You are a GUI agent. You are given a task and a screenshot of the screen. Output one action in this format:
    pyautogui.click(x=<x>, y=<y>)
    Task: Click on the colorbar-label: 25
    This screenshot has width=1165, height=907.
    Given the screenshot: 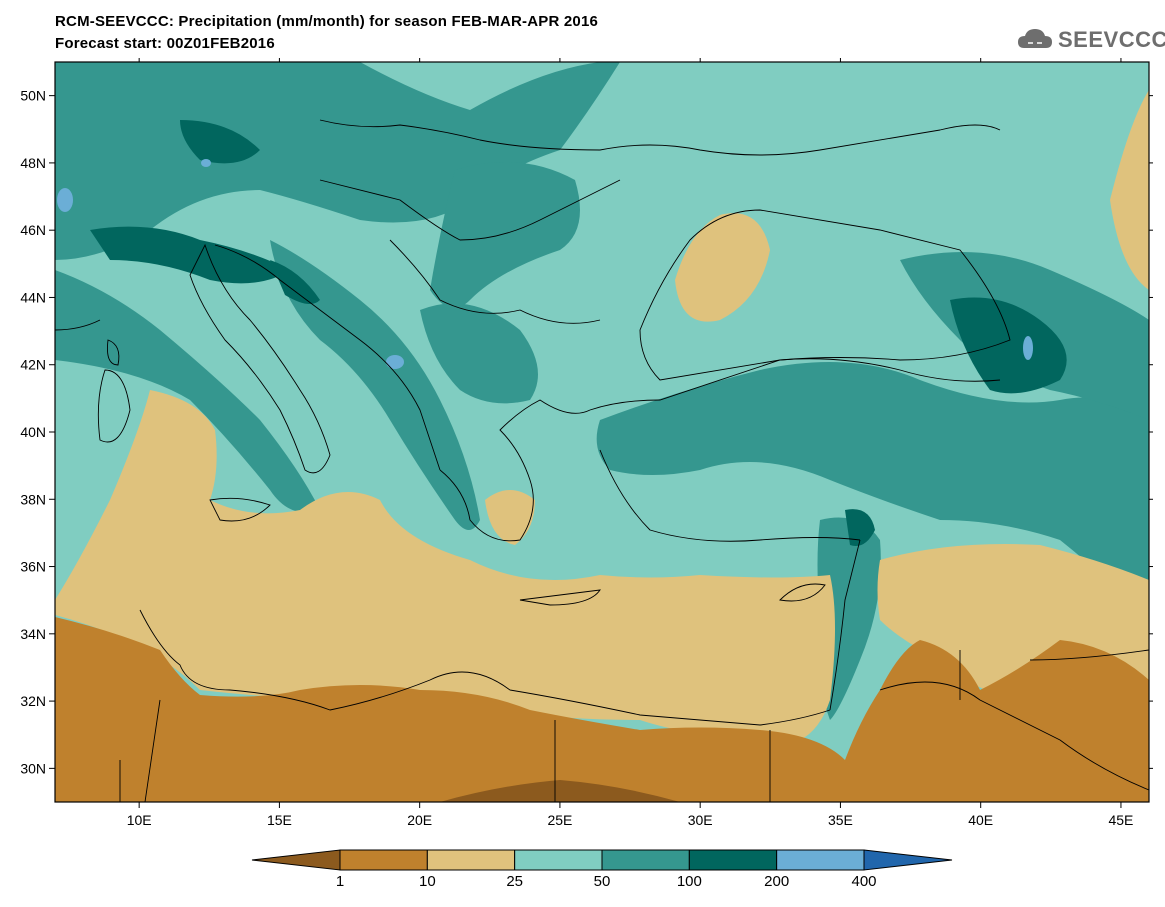 What is the action you would take?
    pyautogui.click(x=514, y=881)
    